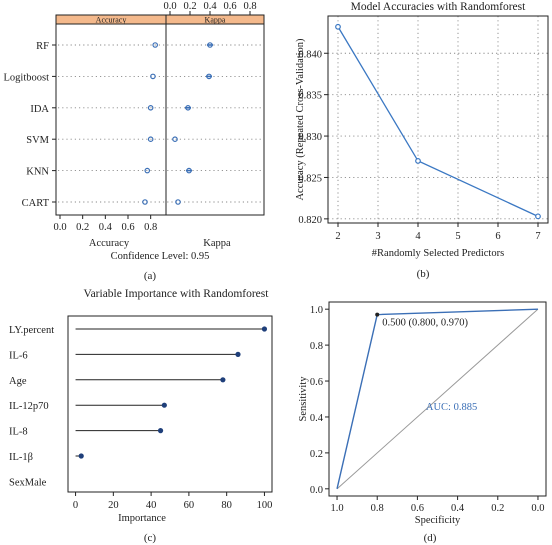  What do you see at coordinates (229, 6) in the screenshot?
I see `kappa-x-tick-label: 0.6` at bounding box center [229, 6].